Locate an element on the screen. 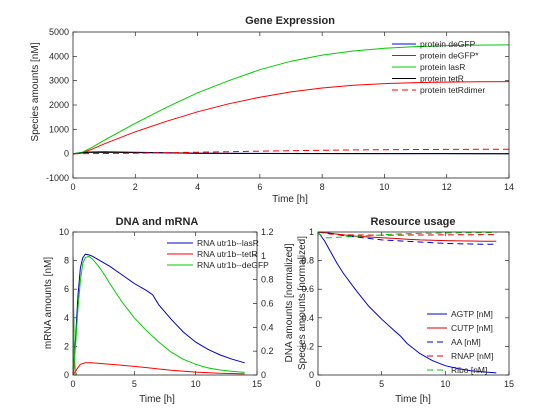  legend-label: protein tetRdimer is located at coordinates (452, 90).